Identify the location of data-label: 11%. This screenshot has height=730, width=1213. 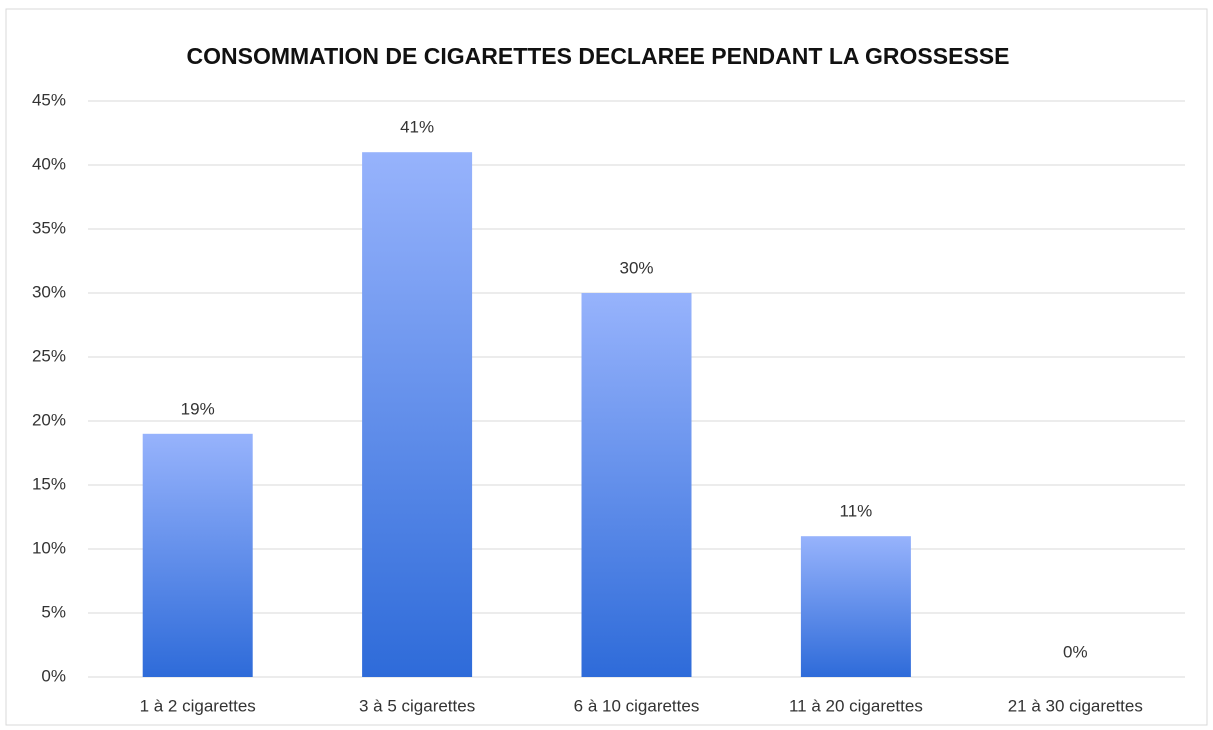
(856, 511).